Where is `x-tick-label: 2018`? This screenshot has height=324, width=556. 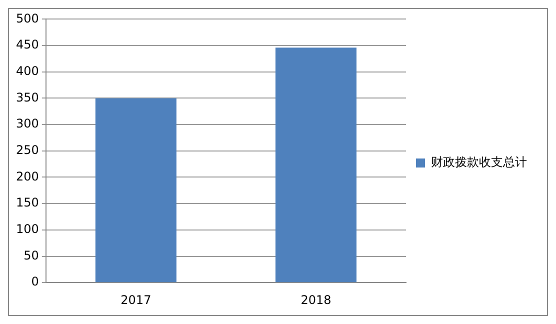
x-tick-label: 2018 is located at coordinates (316, 299).